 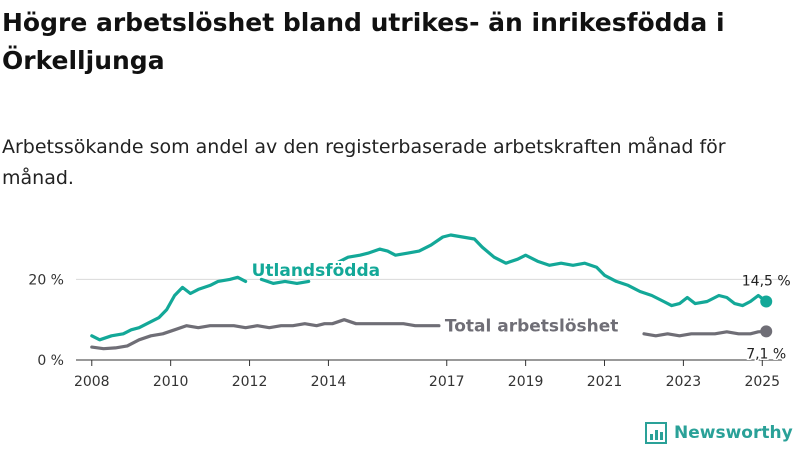 I want to click on y-axis: 0 % 20 %, so click(x=46, y=320).